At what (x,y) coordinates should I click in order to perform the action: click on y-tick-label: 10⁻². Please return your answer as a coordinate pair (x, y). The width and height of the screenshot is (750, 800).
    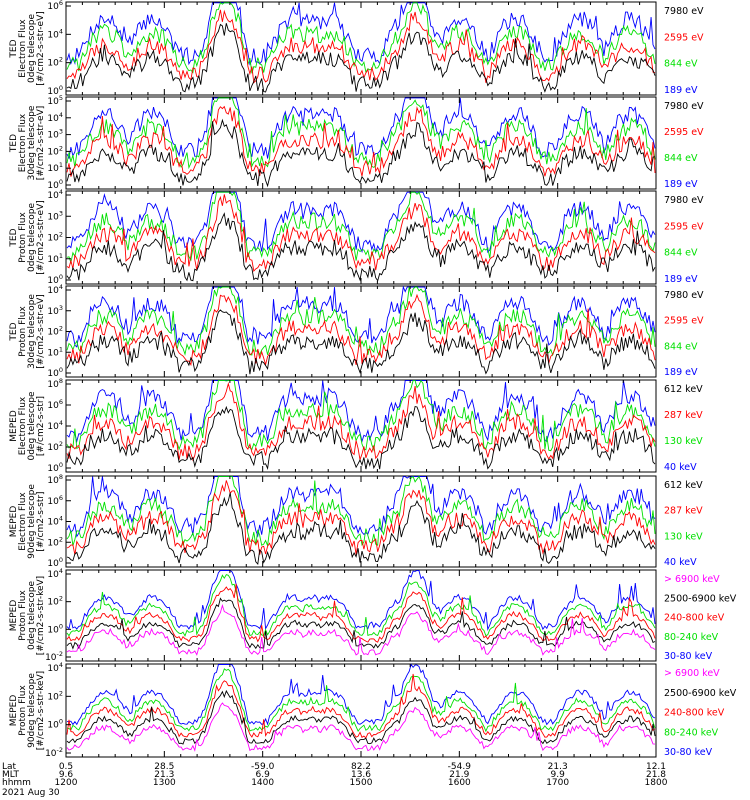
    Looking at the image, I should click on (54, 752).